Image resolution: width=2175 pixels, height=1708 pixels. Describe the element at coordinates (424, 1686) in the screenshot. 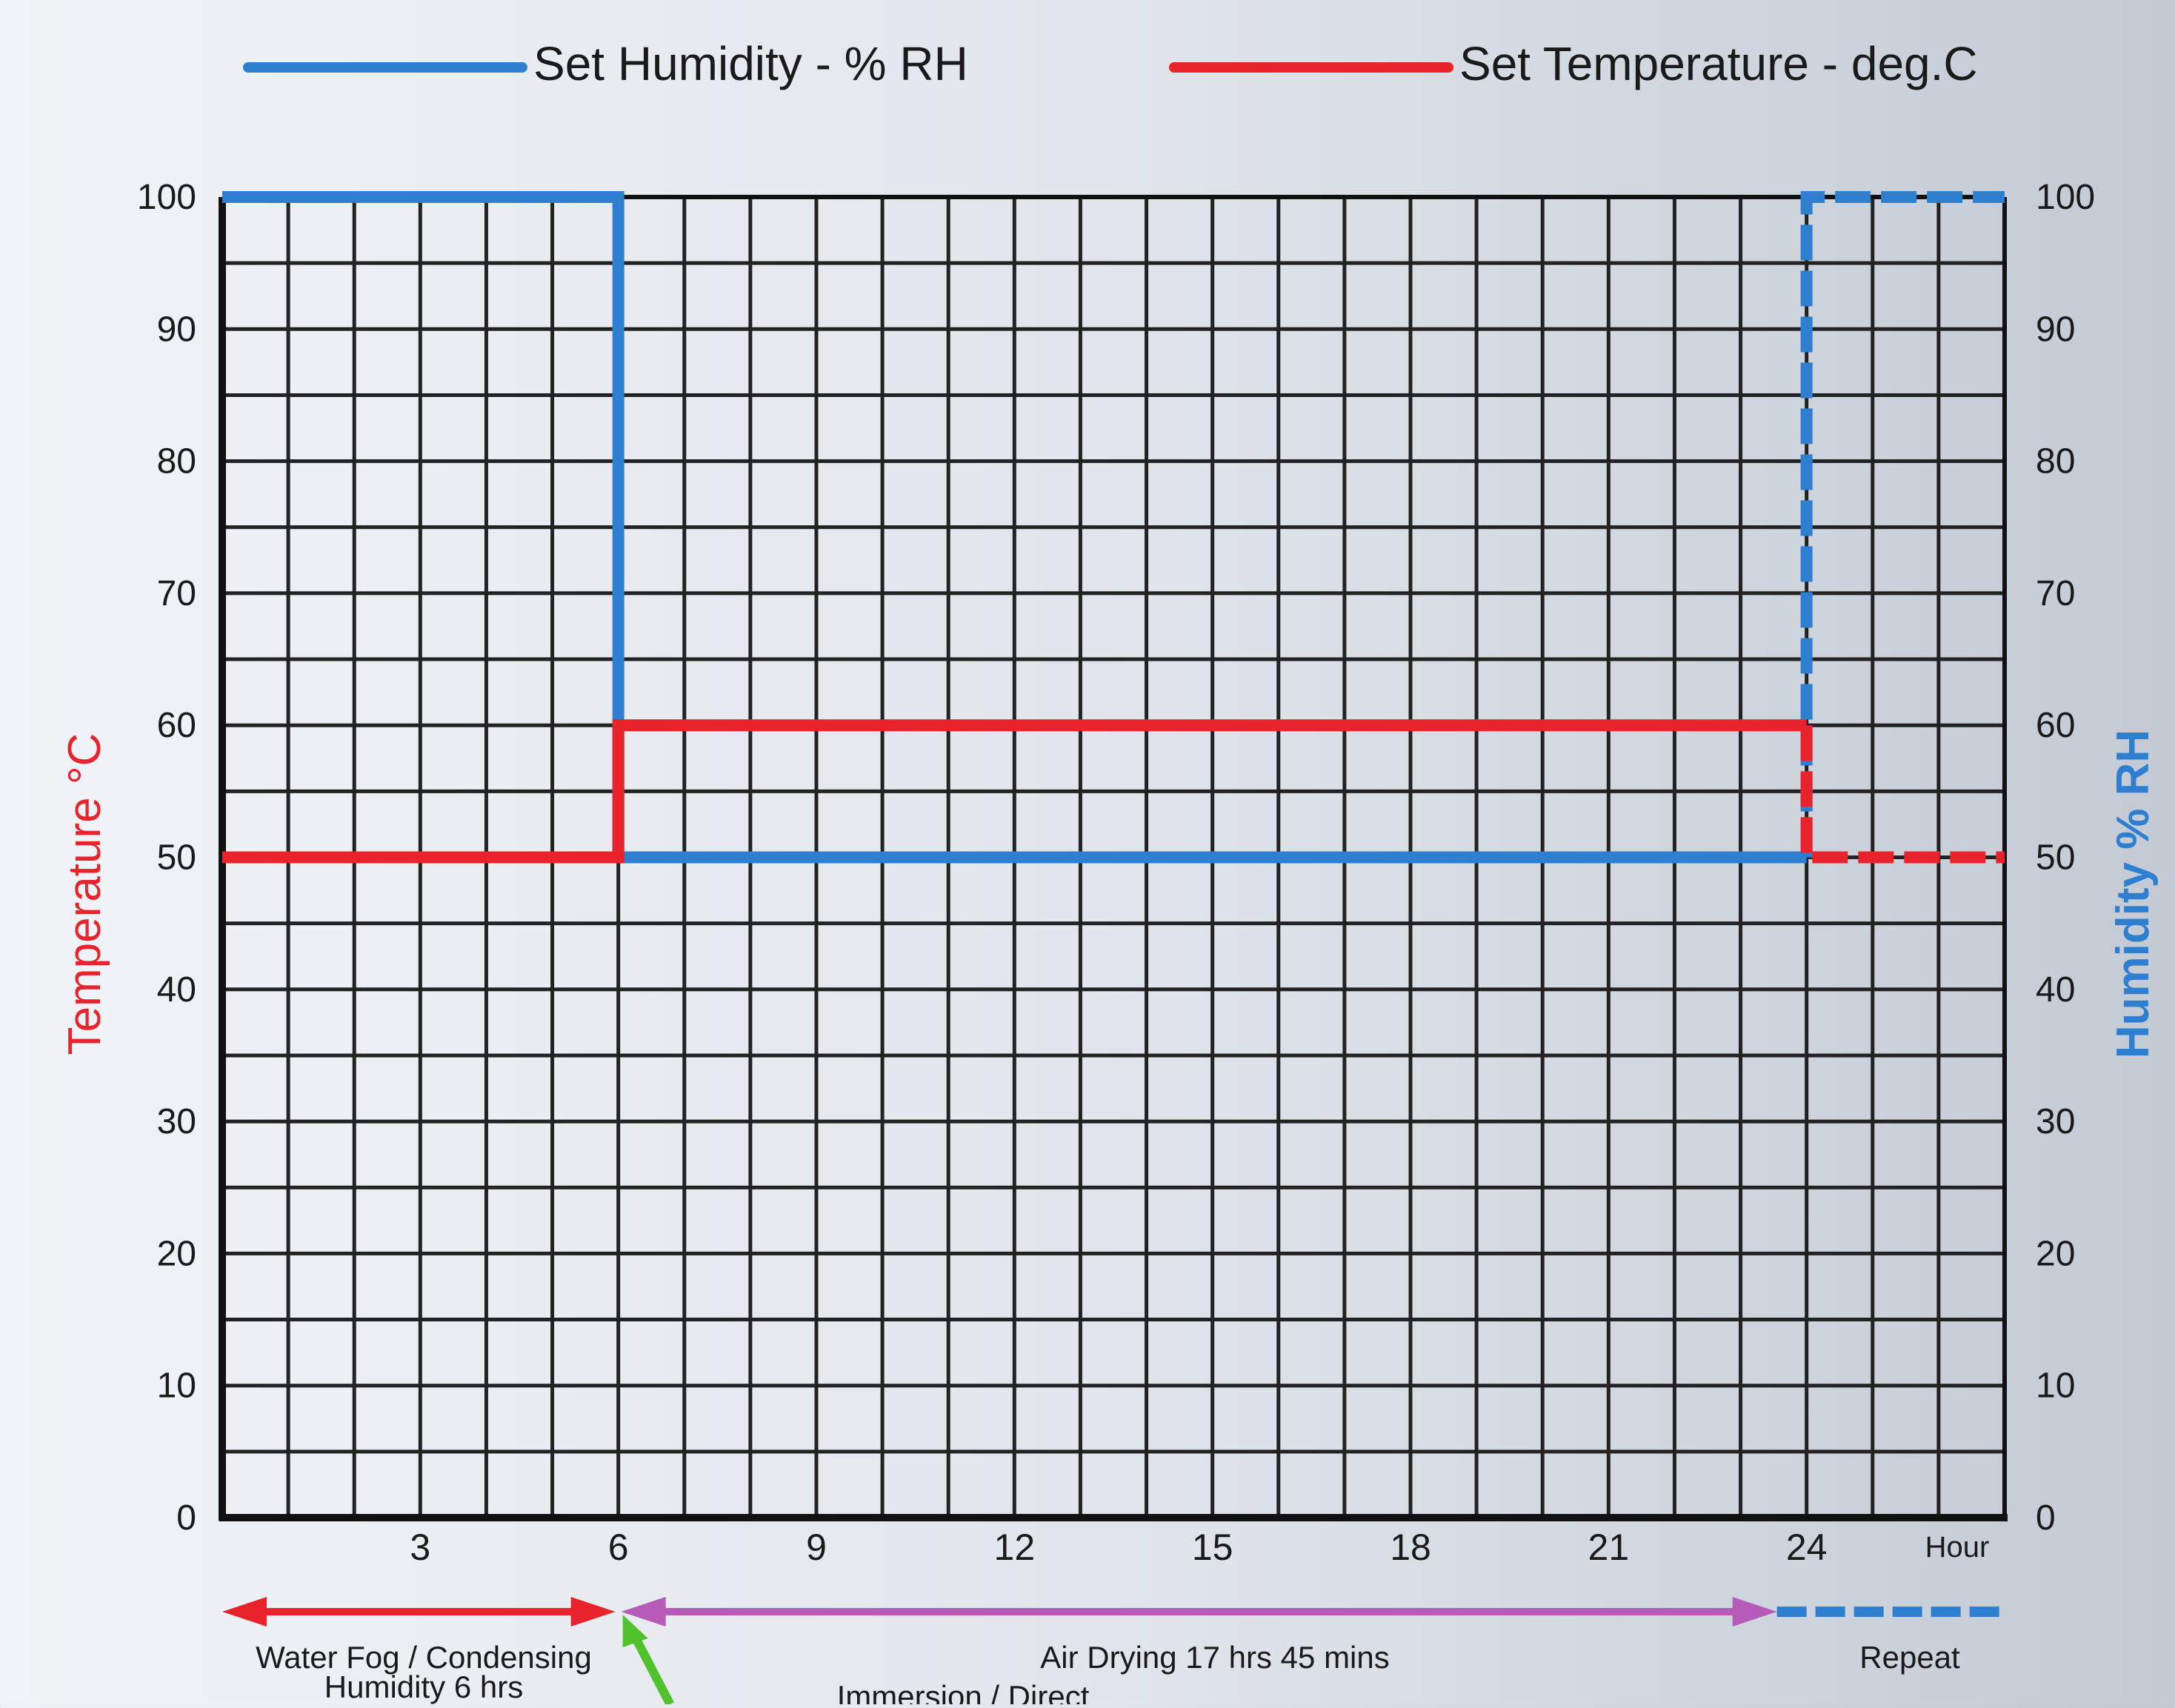

I see `phase-fog-label-line2: Humidity 6 hrs` at that location.